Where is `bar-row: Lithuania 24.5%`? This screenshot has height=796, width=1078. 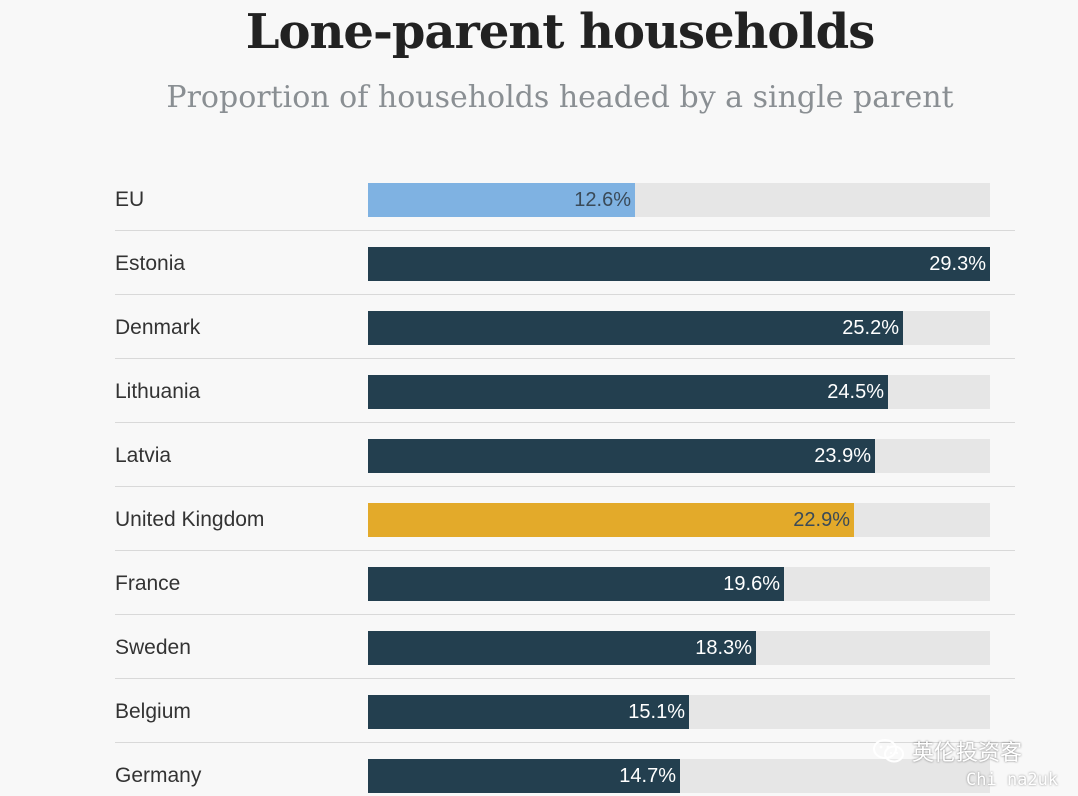
bar-row: Lithuania 24.5% is located at coordinates (539, 407).